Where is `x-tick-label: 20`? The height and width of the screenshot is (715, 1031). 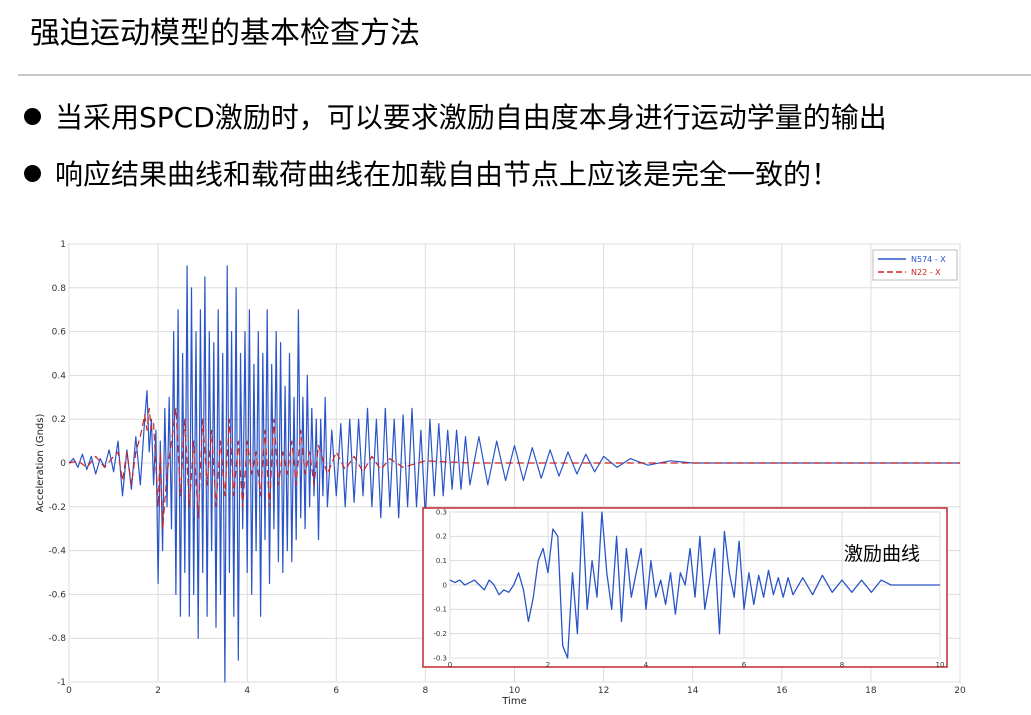
x-tick-label: 20 is located at coordinates (960, 691).